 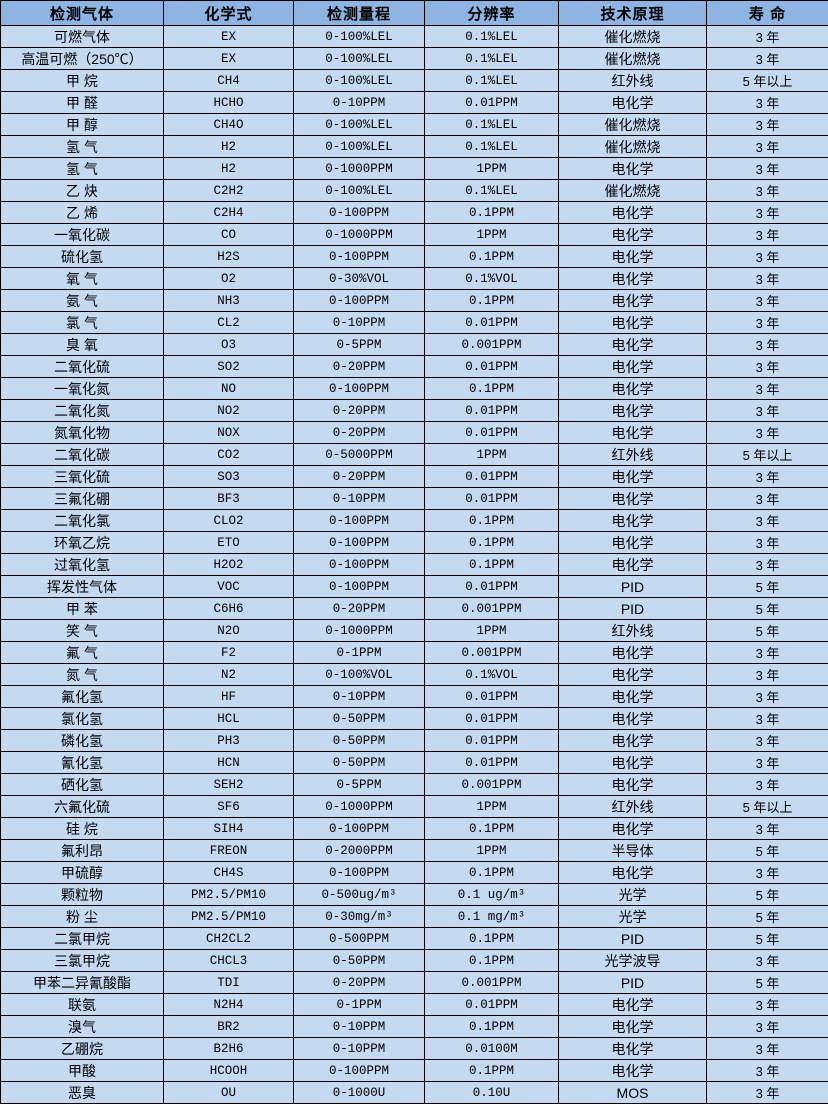 What do you see at coordinates (82, 521) in the screenshot?
I see `cell-gas-name: 二氧化氯` at bounding box center [82, 521].